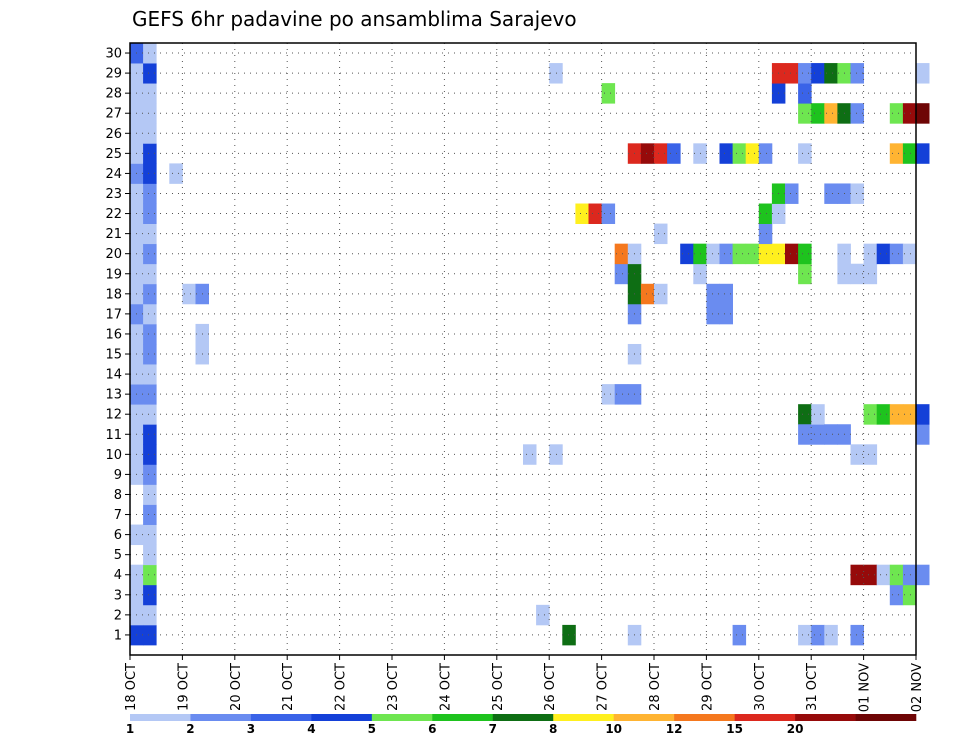 This screenshot has width=960, height=742. Describe the element at coordinates (543, 615) in the screenshot. I see `cell-day32-member2` at that location.